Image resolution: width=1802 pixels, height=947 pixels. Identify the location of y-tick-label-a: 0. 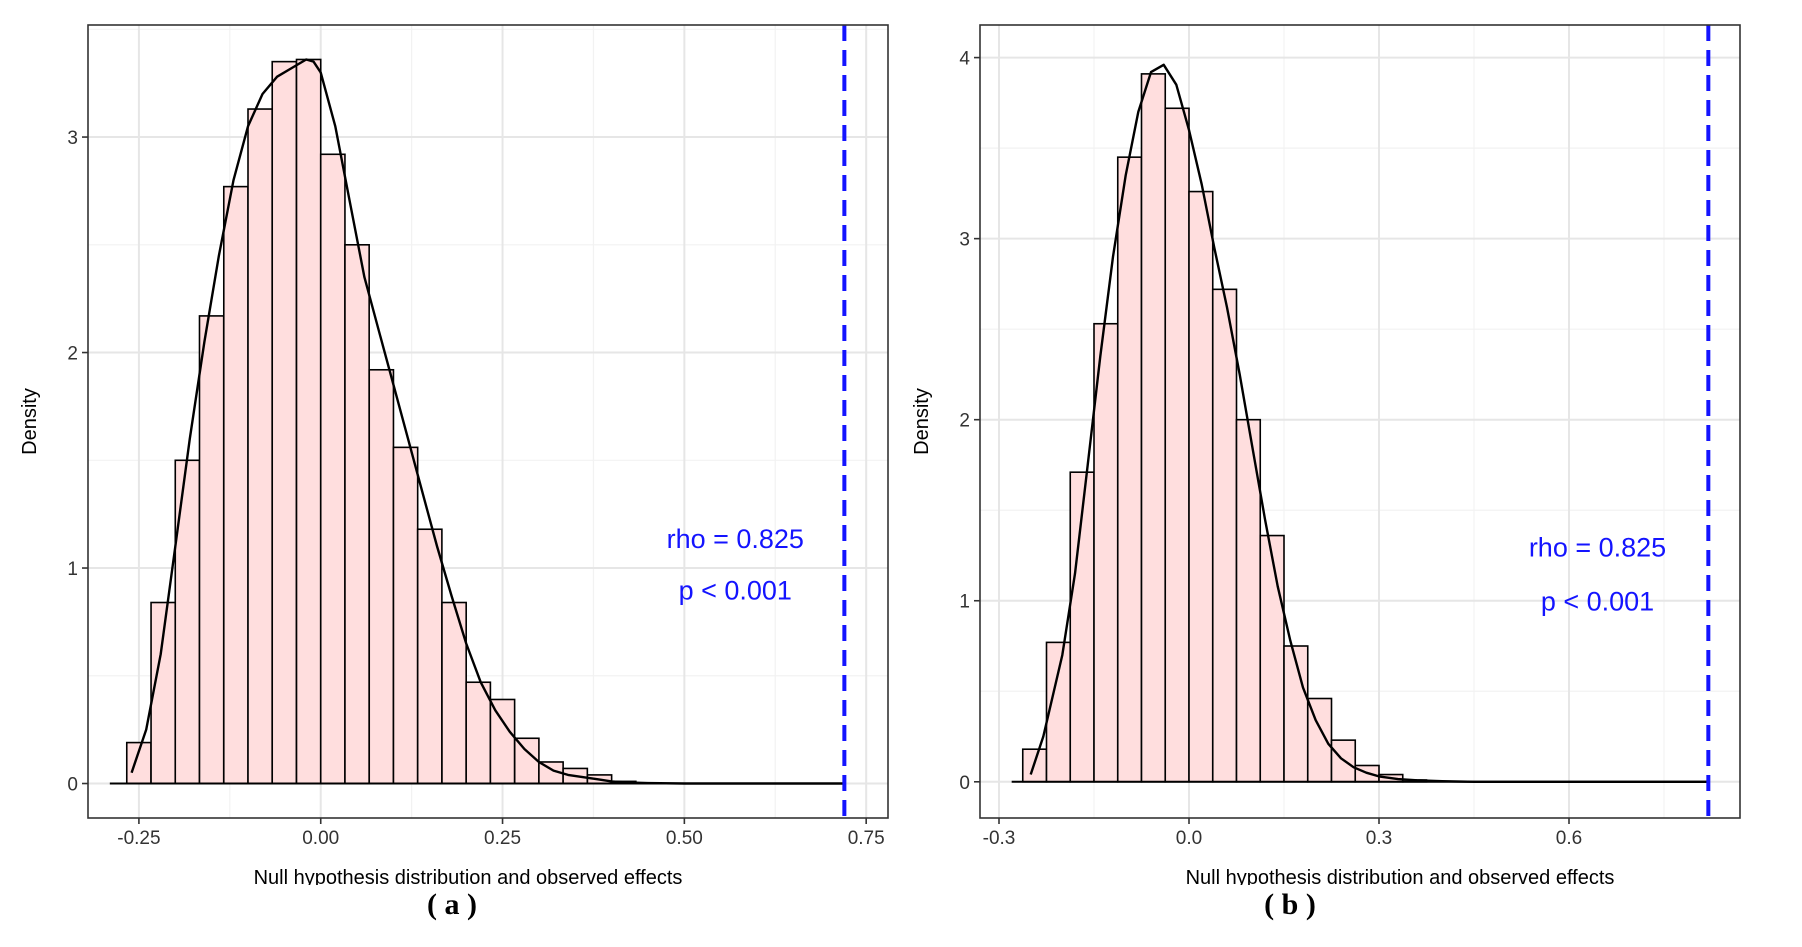
(72, 785).